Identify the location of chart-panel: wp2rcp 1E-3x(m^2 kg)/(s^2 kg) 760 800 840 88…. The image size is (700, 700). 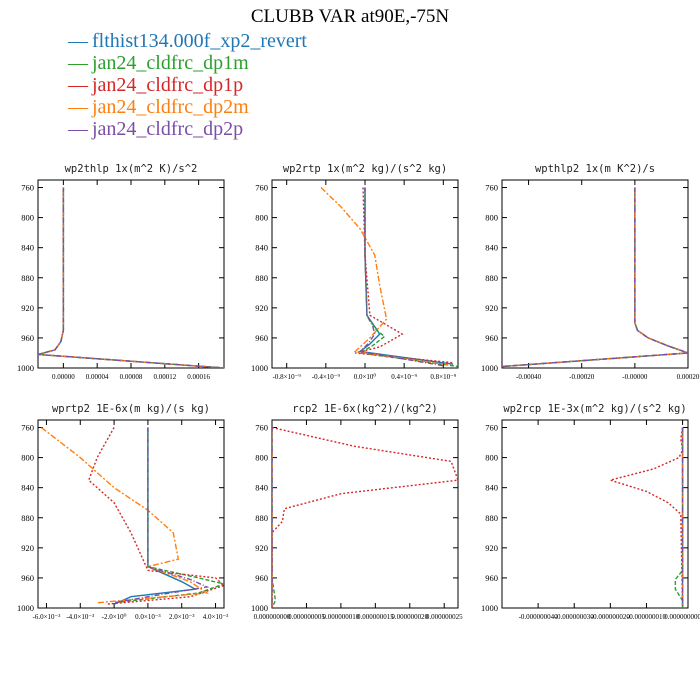
(590, 512).